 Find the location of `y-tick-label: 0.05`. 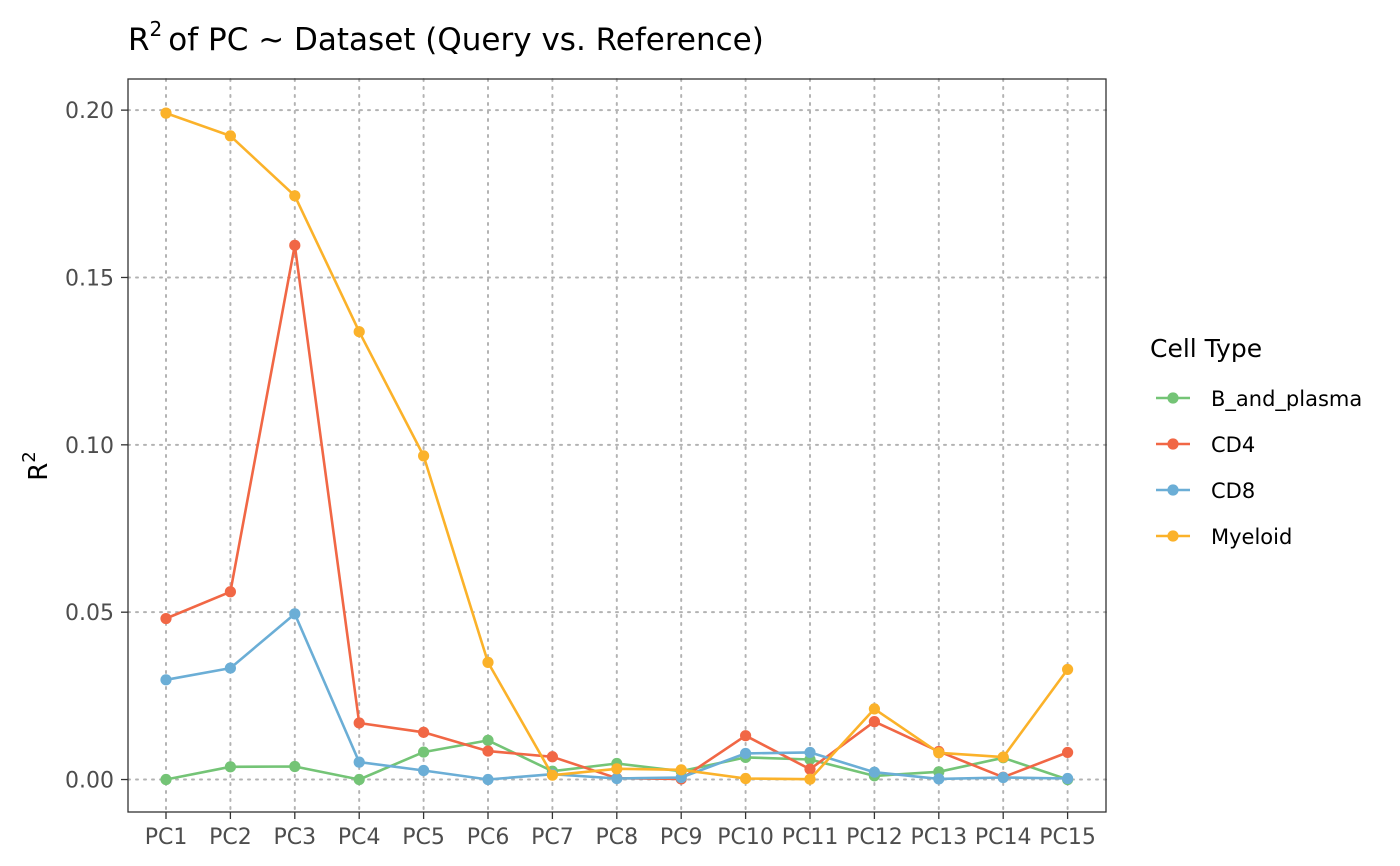

y-tick-label: 0.05 is located at coordinates (89, 613).